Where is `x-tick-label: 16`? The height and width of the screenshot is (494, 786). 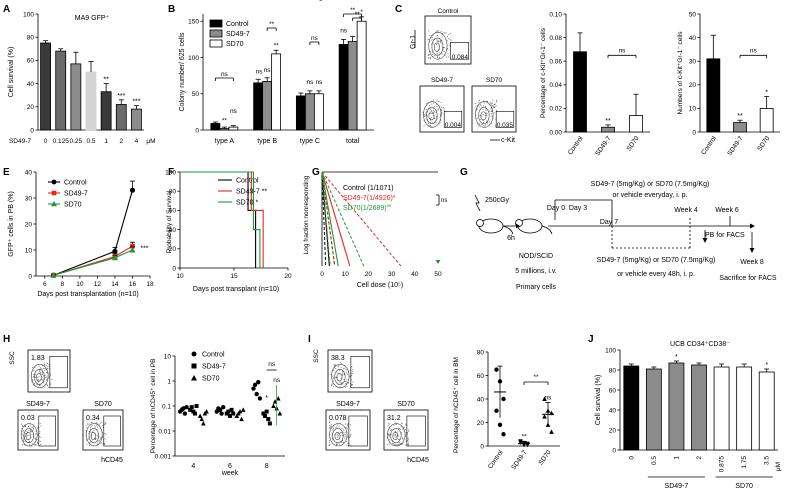 x-tick-label: 16 is located at coordinates (133, 284).